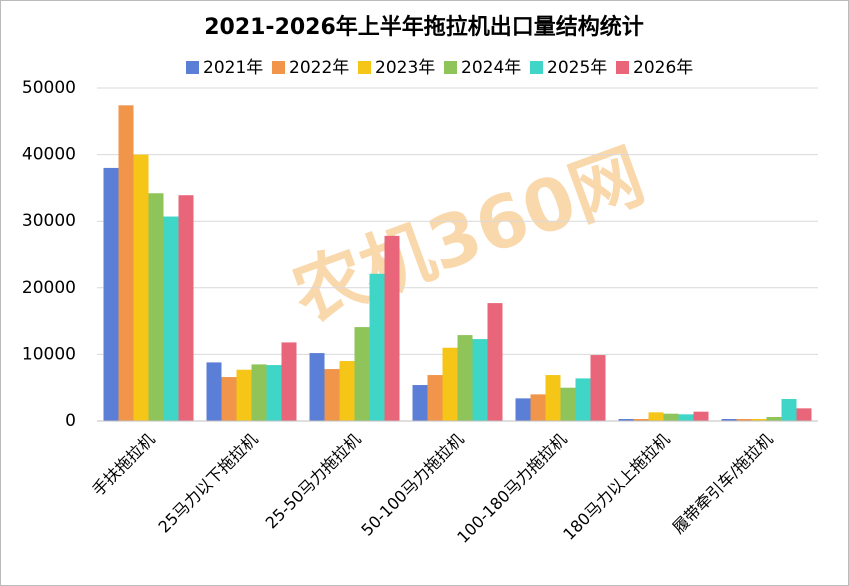  I want to click on y-tick-label: 0, so click(70, 421).